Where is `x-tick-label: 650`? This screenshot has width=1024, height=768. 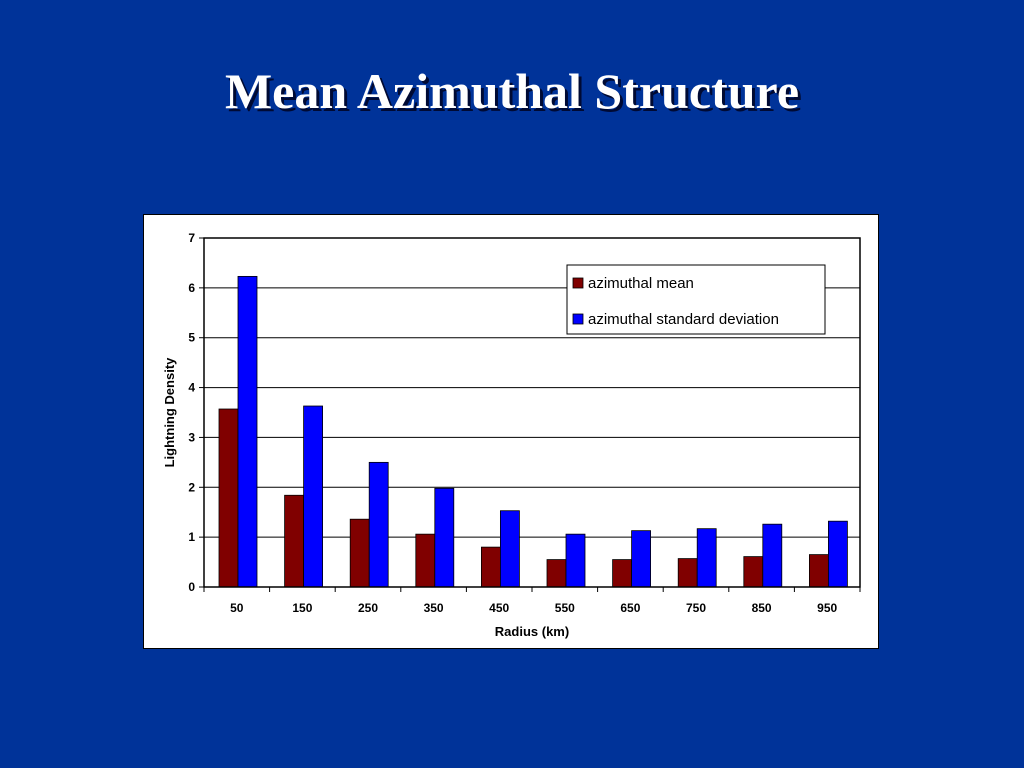
x-tick-label: 650 is located at coordinates (630, 608).